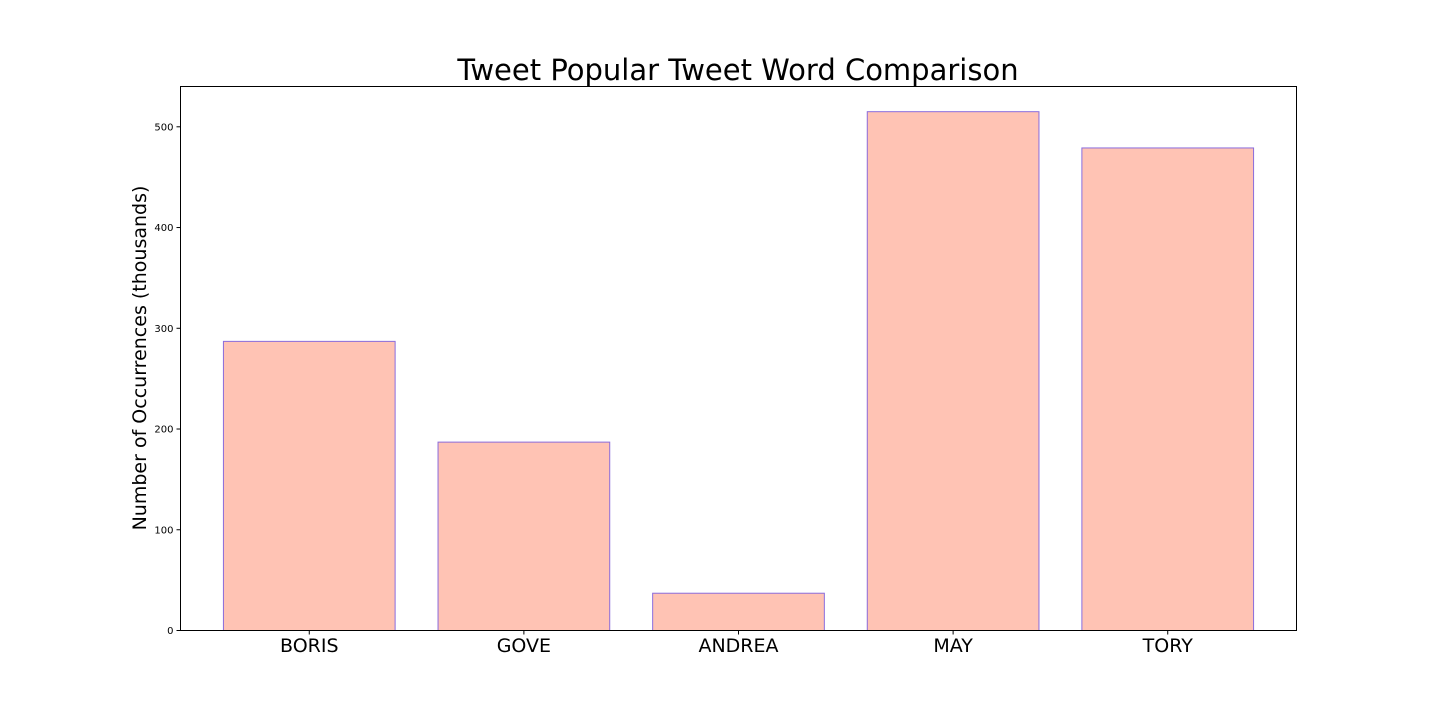 Image resolution: width=1440 pixels, height=724 pixels. What do you see at coordinates (309, 485) in the screenshot?
I see `bar-boris` at bounding box center [309, 485].